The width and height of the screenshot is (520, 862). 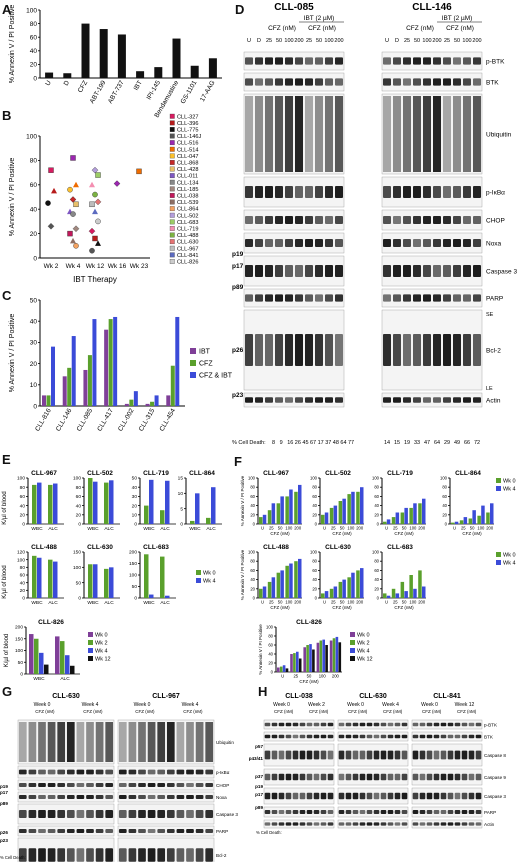 I want to click on panel-e-y-tick-label: 60, so click(x=23, y=497).